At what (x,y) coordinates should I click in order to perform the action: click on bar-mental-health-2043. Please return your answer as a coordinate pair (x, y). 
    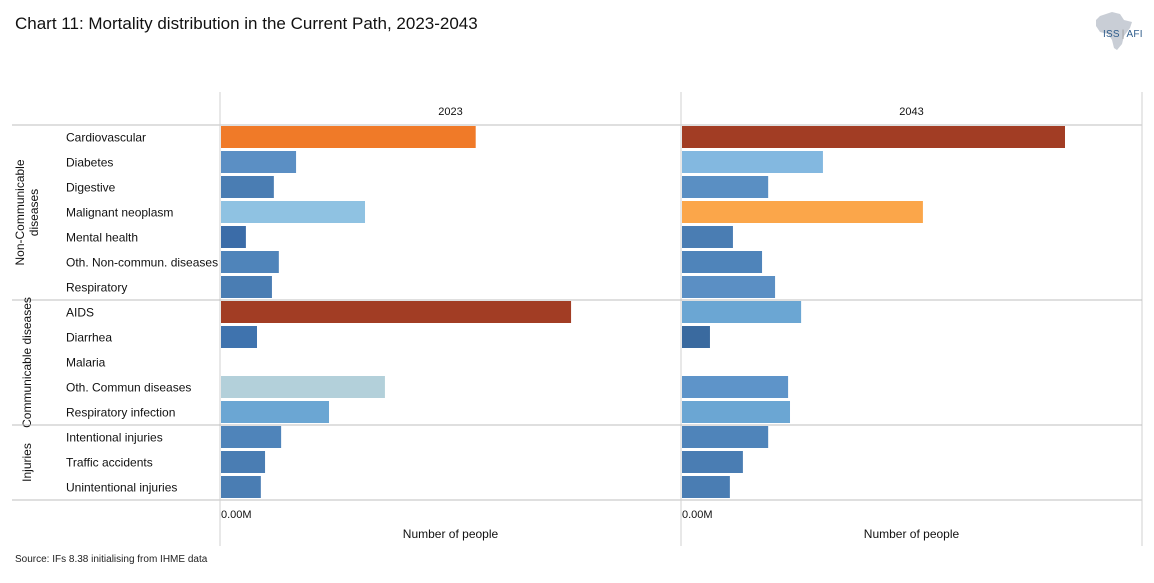
    Looking at the image, I should click on (707, 237).